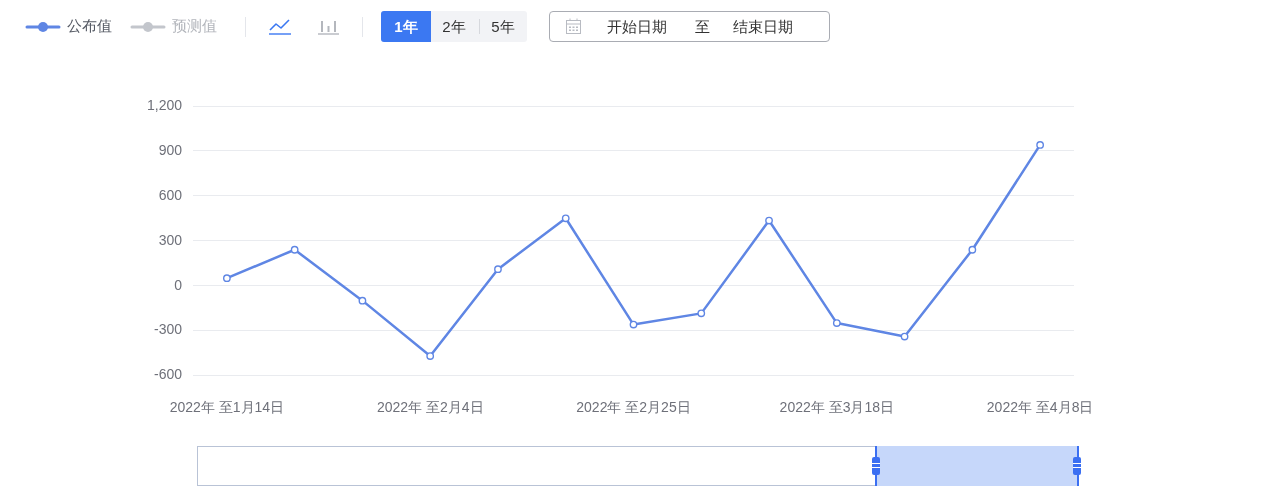  I want to click on y-tick-label: 300, so click(170, 239).